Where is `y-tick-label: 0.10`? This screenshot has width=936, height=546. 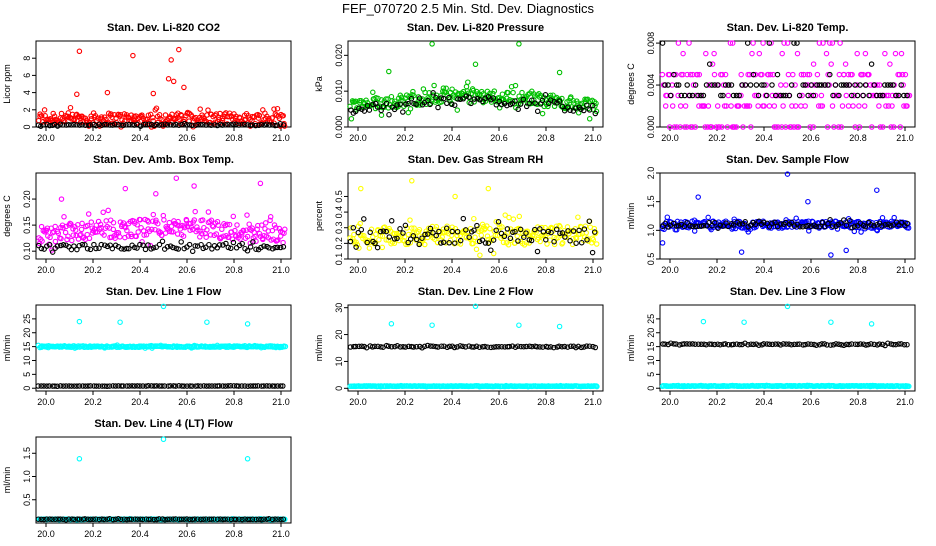
y-tick-label: 0.10 is located at coordinates (27, 251).